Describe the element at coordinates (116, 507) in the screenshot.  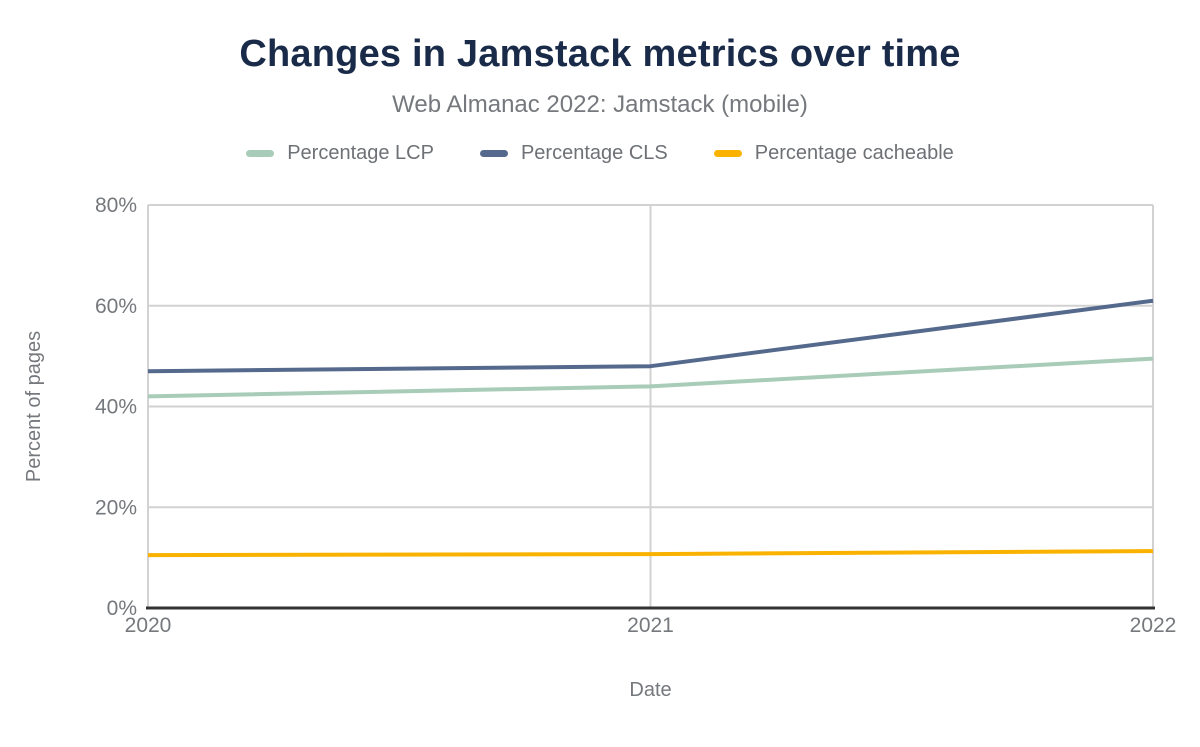
I see `y-tick-label: 20%` at that location.